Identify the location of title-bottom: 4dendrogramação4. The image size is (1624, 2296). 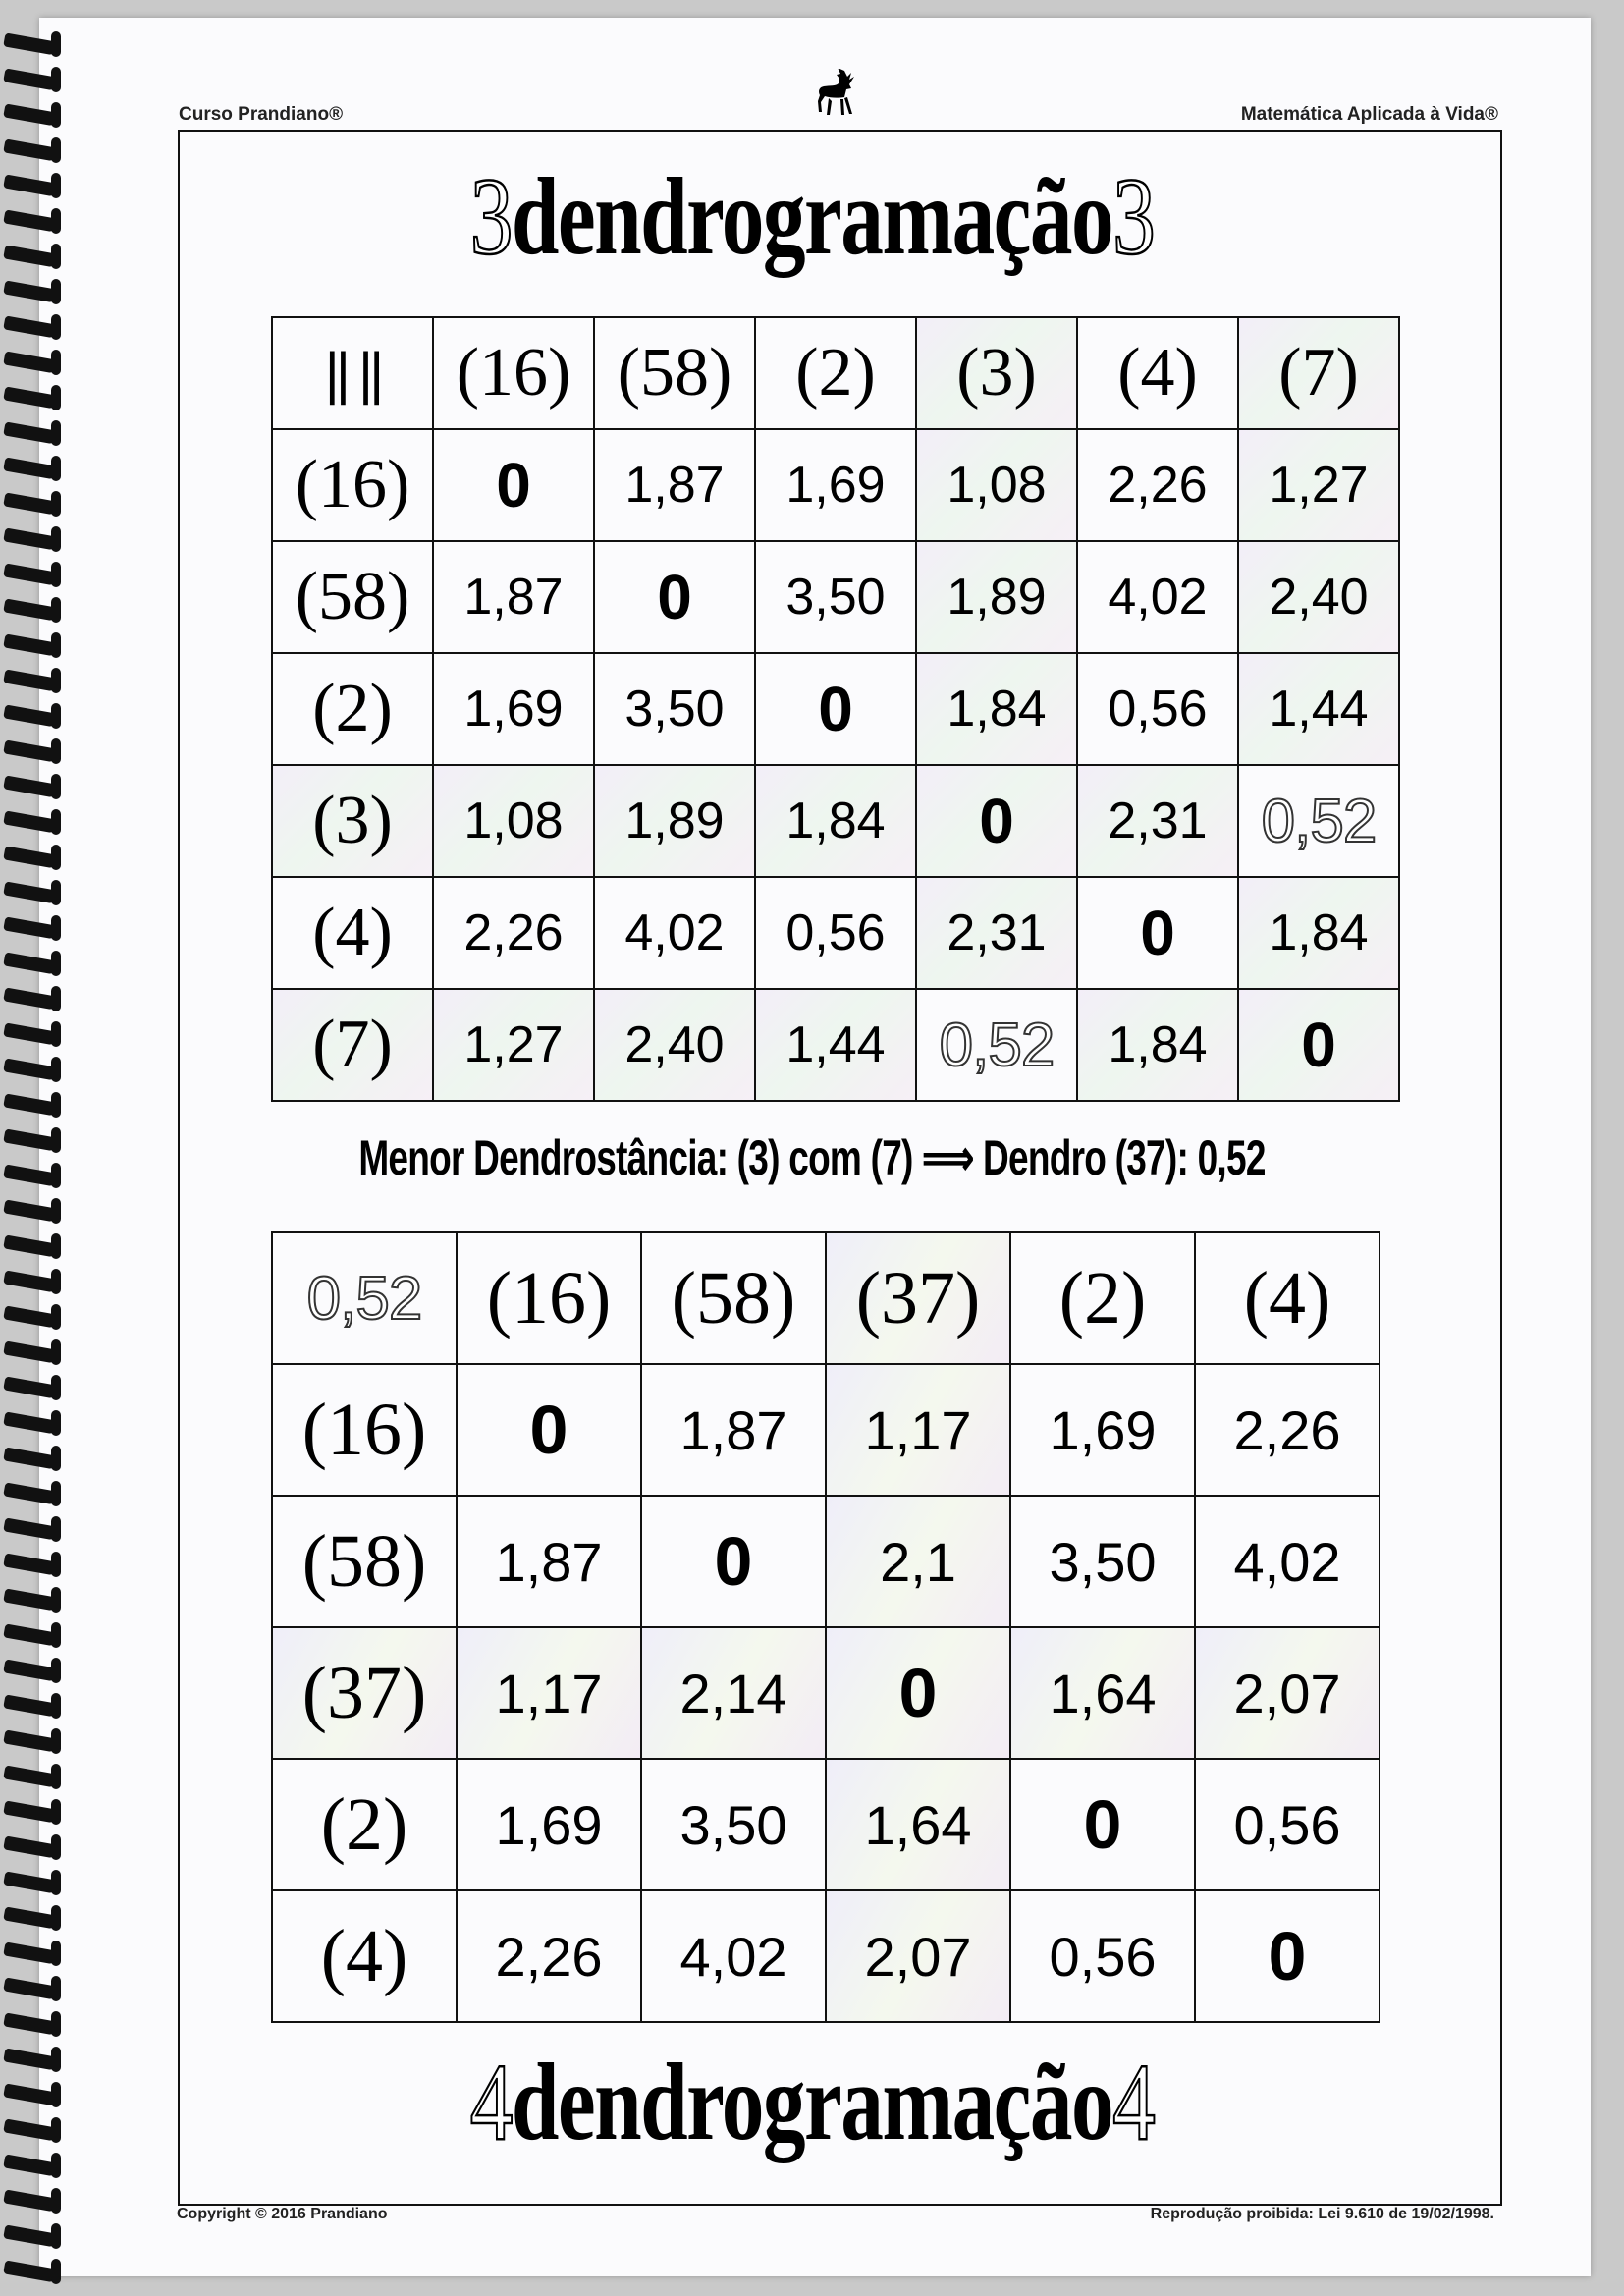
(812, 2103).